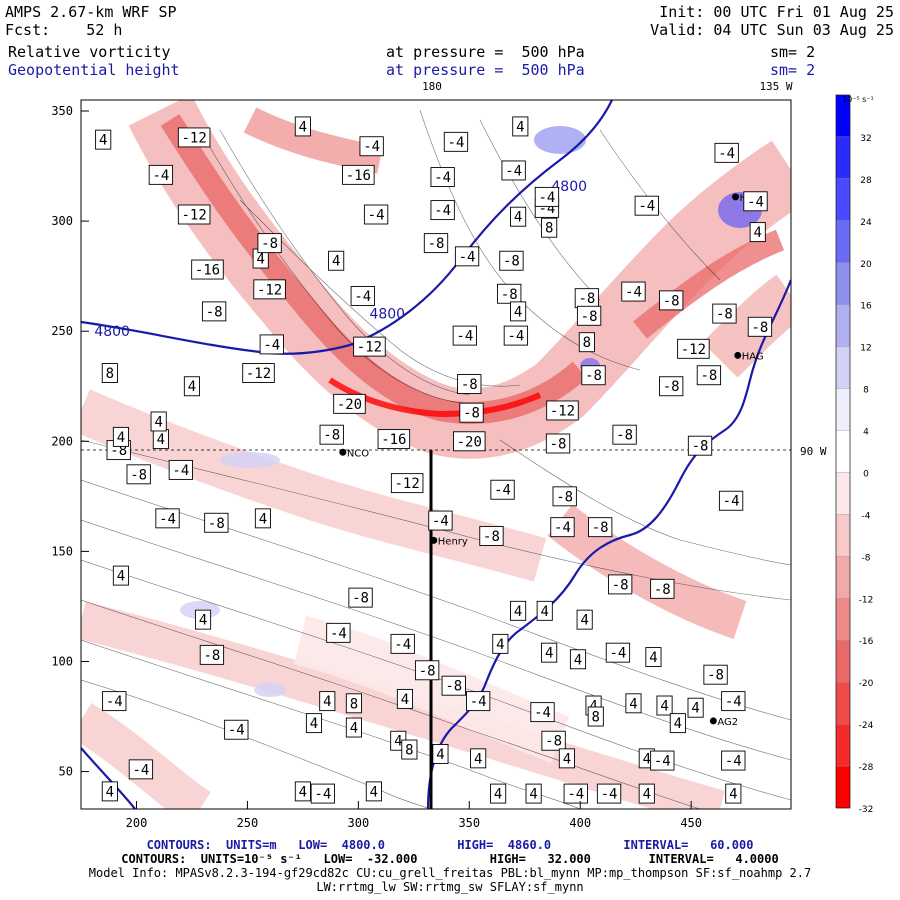 The image size is (900, 900). Describe the element at coordinates (349, 403) in the screenshot. I see `vorticity-label: -20` at that location.